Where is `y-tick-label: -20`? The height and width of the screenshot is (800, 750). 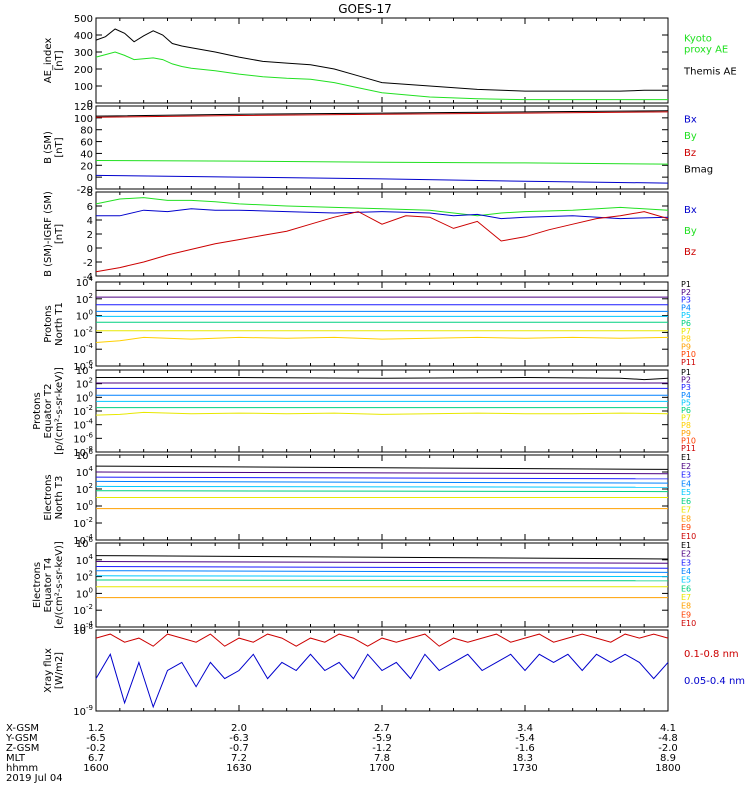 y-tick-label: -20 is located at coordinates (85, 190).